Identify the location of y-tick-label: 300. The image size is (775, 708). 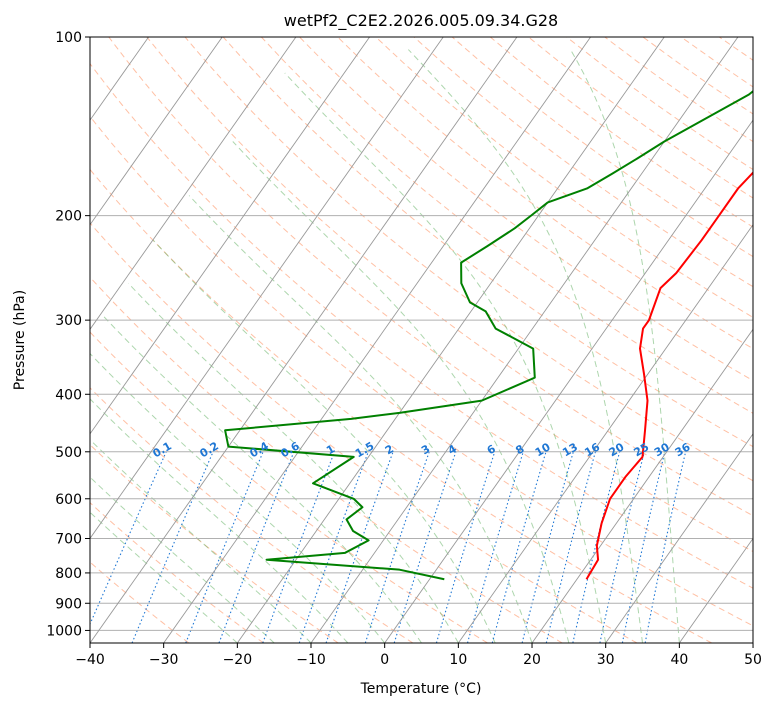
(68, 321).